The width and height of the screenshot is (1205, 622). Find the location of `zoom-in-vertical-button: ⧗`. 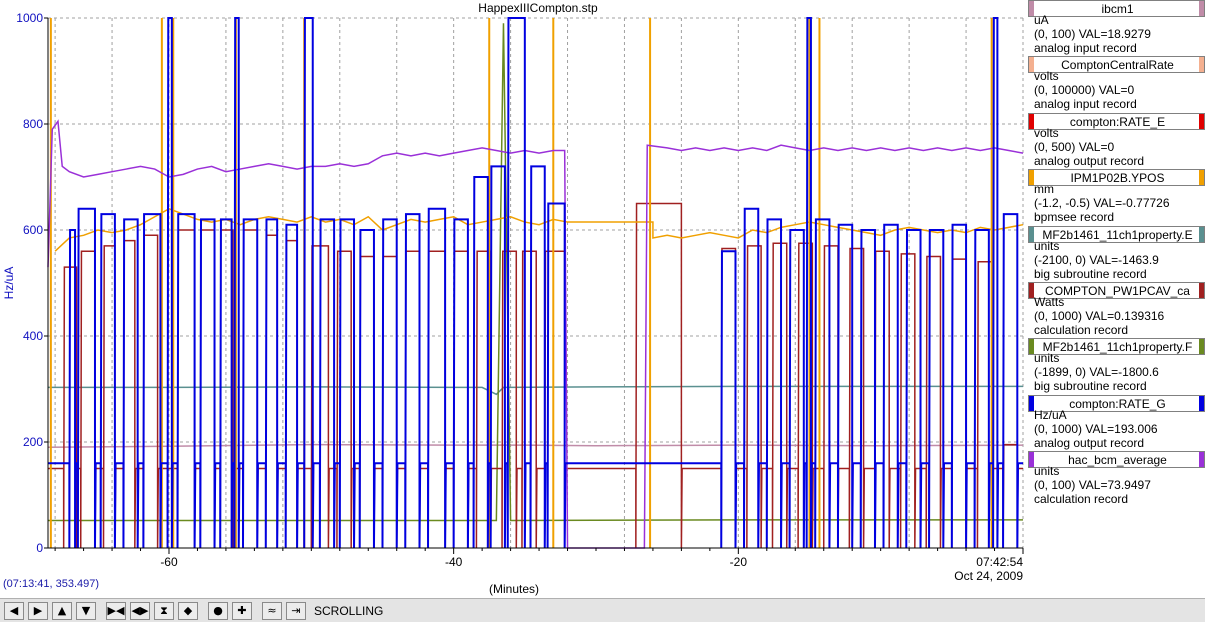

zoom-in-vertical-button: ⧗ is located at coordinates (164, 611).